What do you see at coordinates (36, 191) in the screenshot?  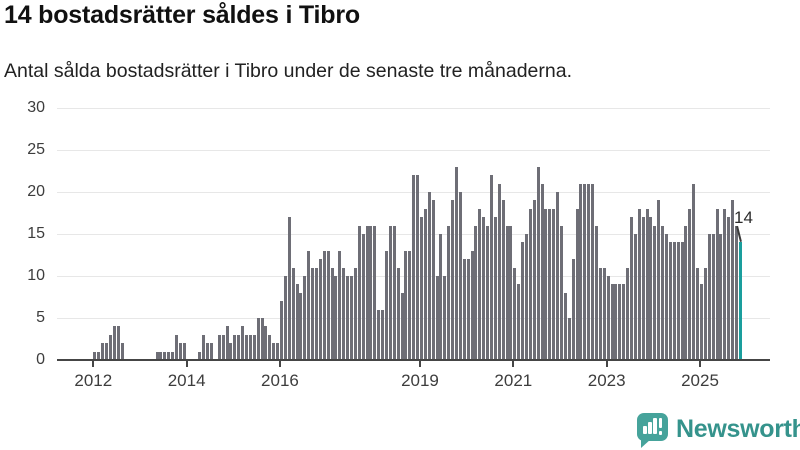 I see `y-axis-tick-label: 20` at bounding box center [36, 191].